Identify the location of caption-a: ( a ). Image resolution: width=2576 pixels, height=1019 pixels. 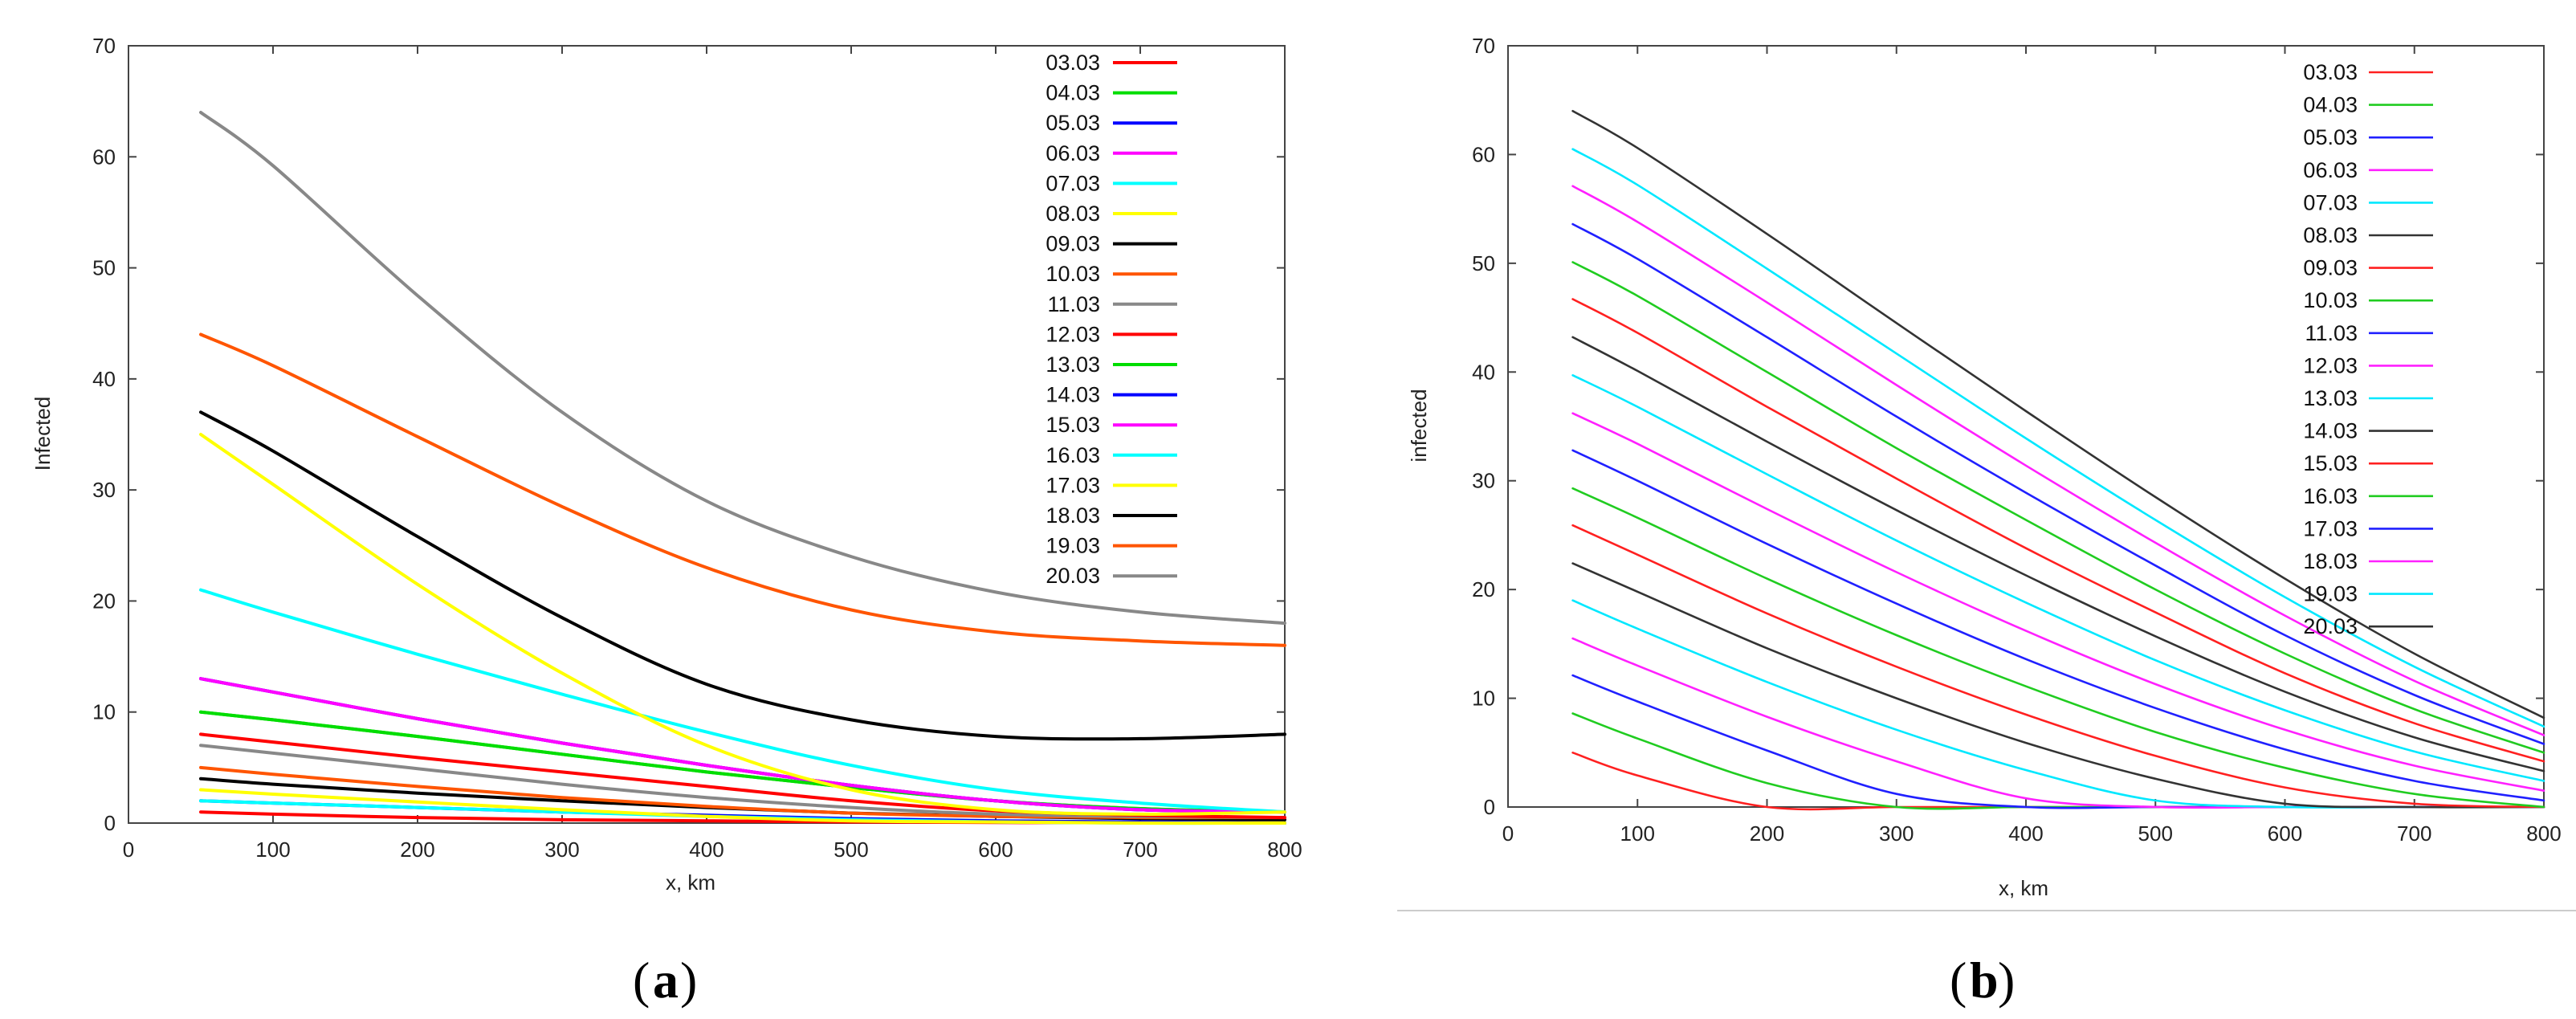
(665, 980).